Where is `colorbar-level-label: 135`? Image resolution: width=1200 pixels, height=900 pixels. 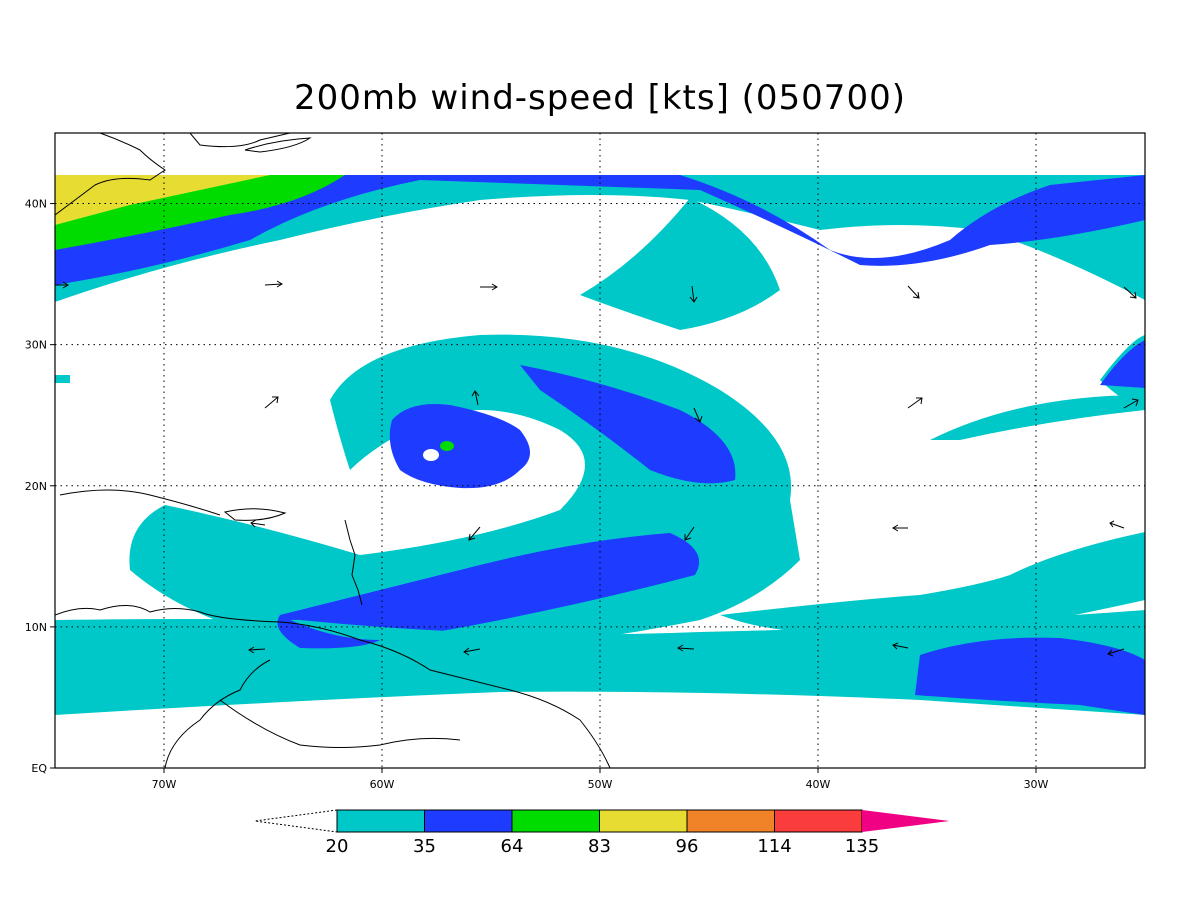
colorbar-level-label: 135 is located at coordinates (862, 846).